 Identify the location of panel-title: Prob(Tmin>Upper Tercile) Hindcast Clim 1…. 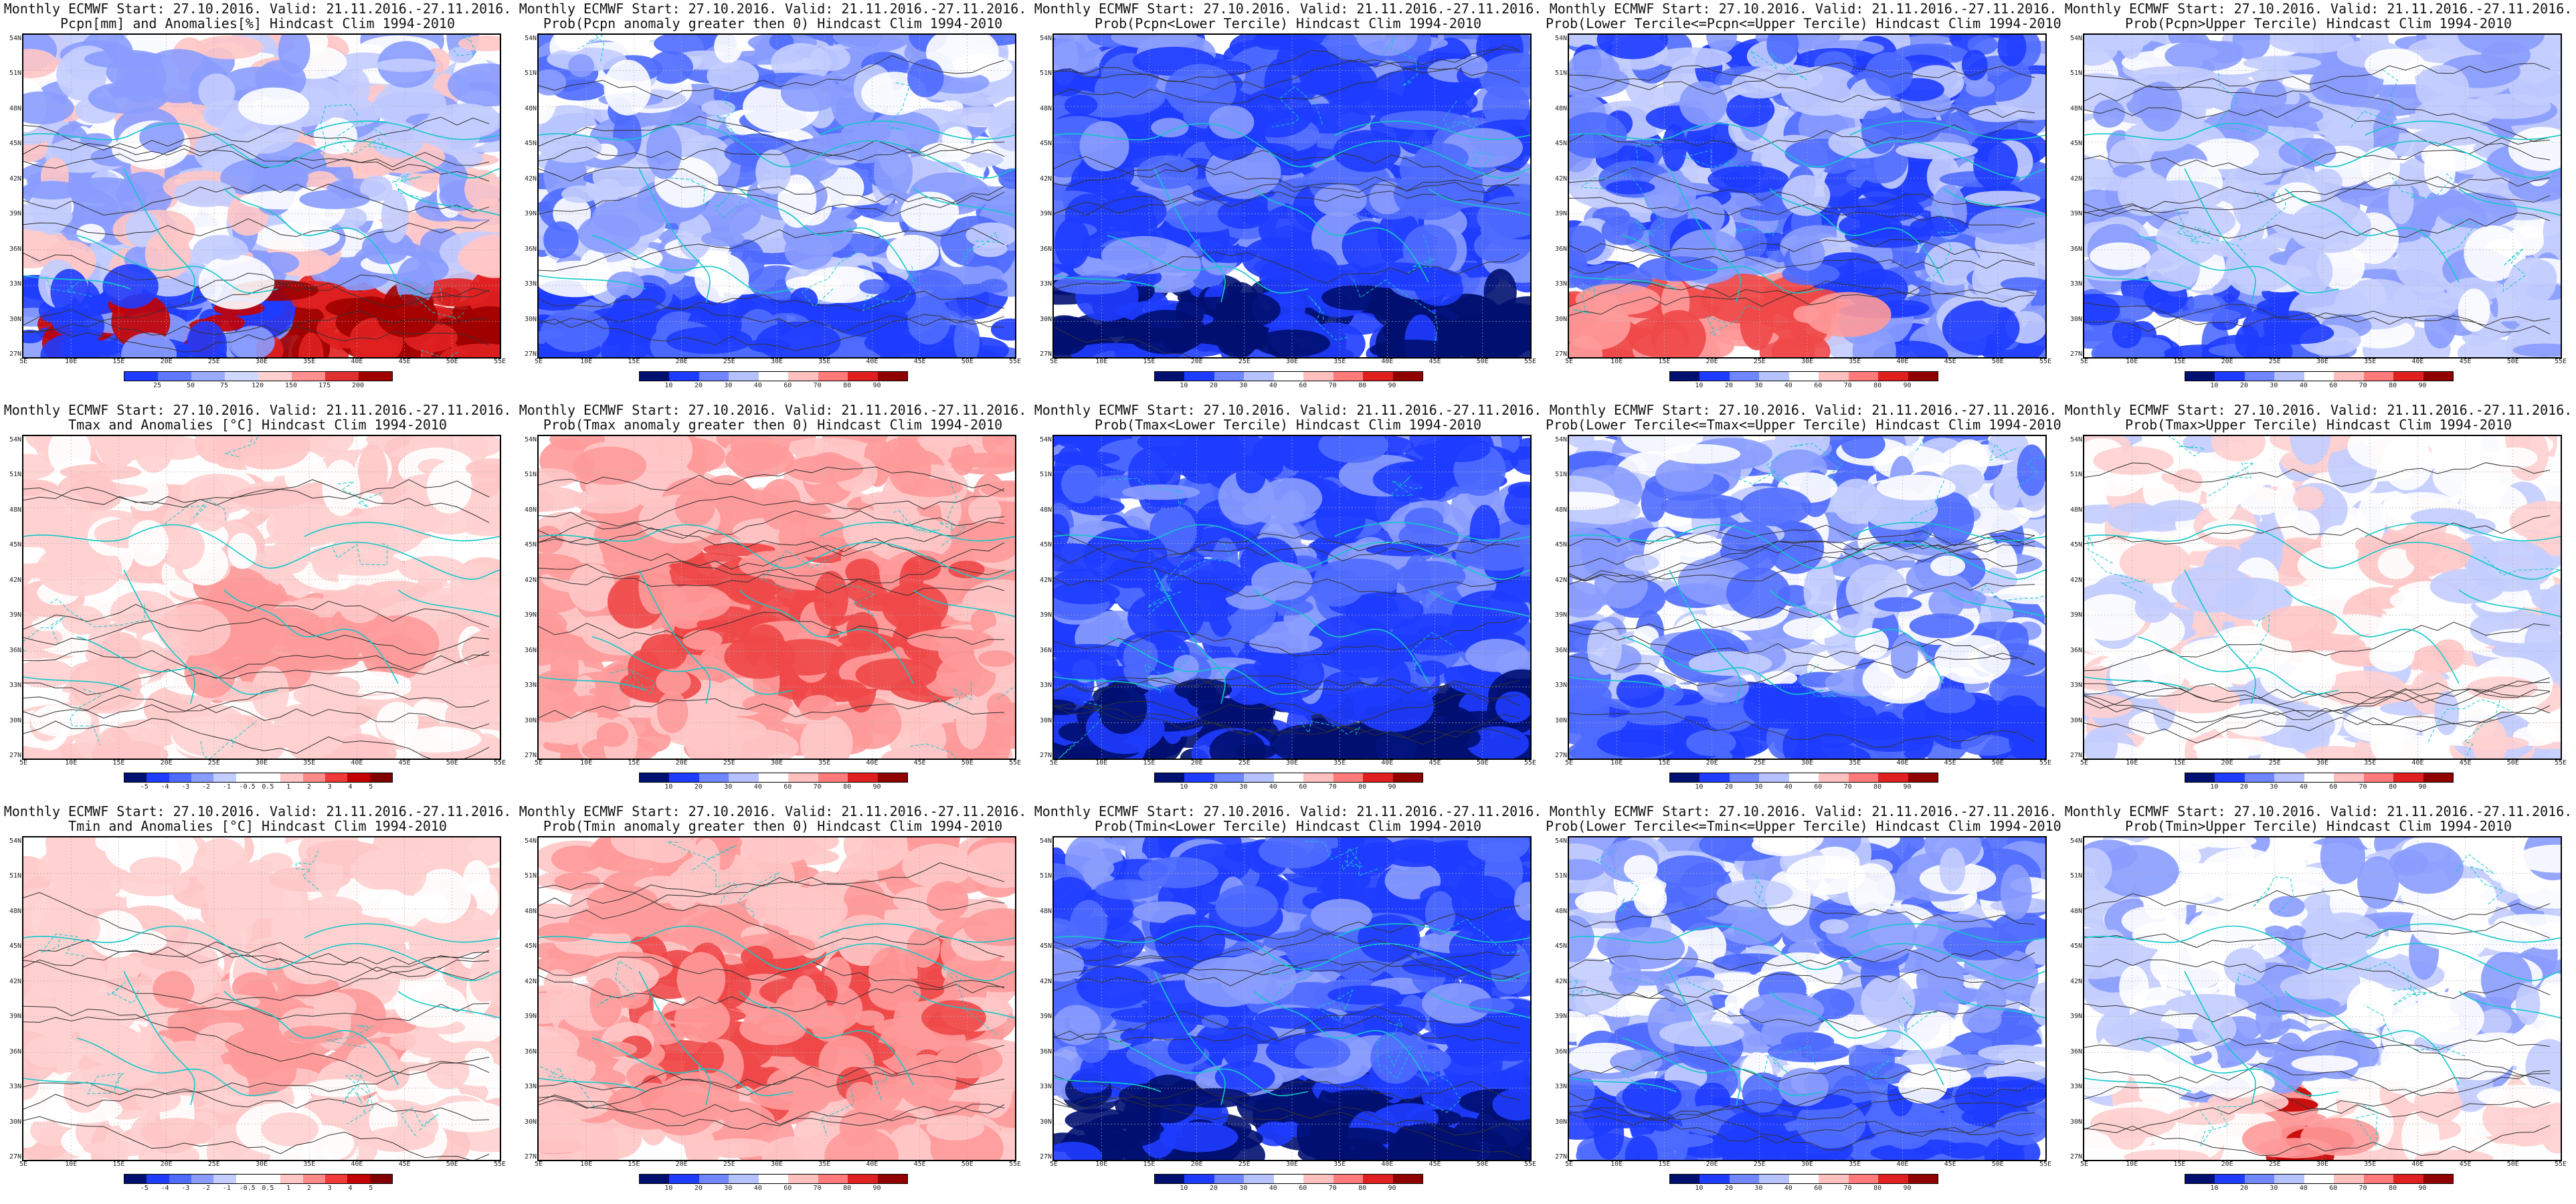
(2318, 826).